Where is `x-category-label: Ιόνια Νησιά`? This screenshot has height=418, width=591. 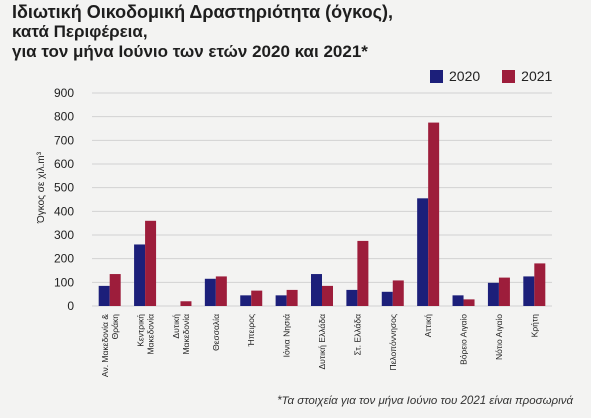 x-category-label: Ιόνια Νησιά is located at coordinates (287, 336).